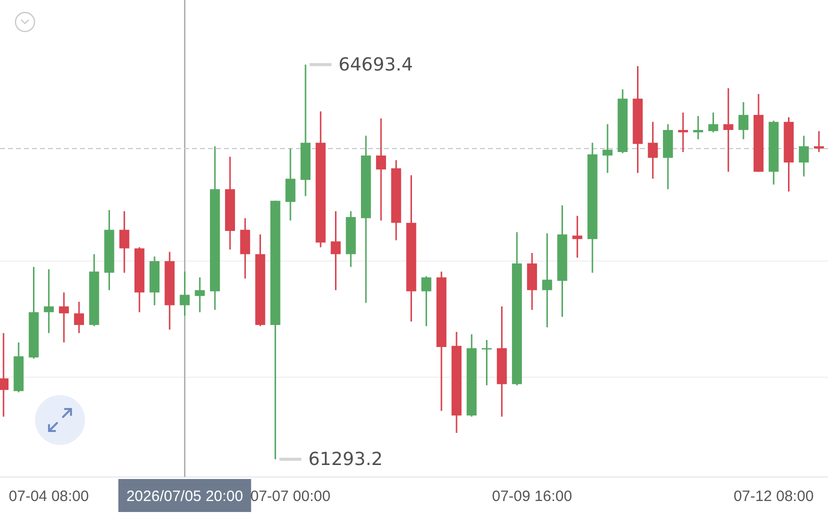 This screenshot has height=516, width=828. Describe the element at coordinates (375, 65) in the screenshot. I see `annotation: 64693.4` at that location.